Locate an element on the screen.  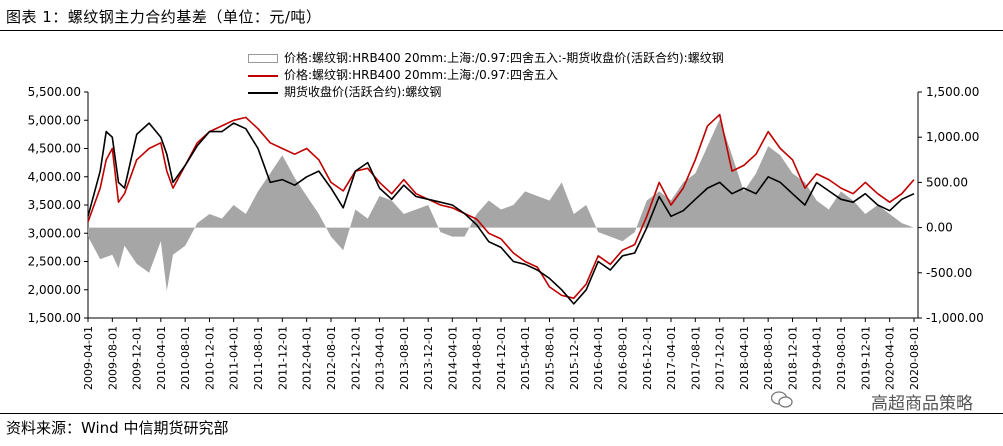
x-tick-label: 2015-04-01 is located at coordinates (525, 358).